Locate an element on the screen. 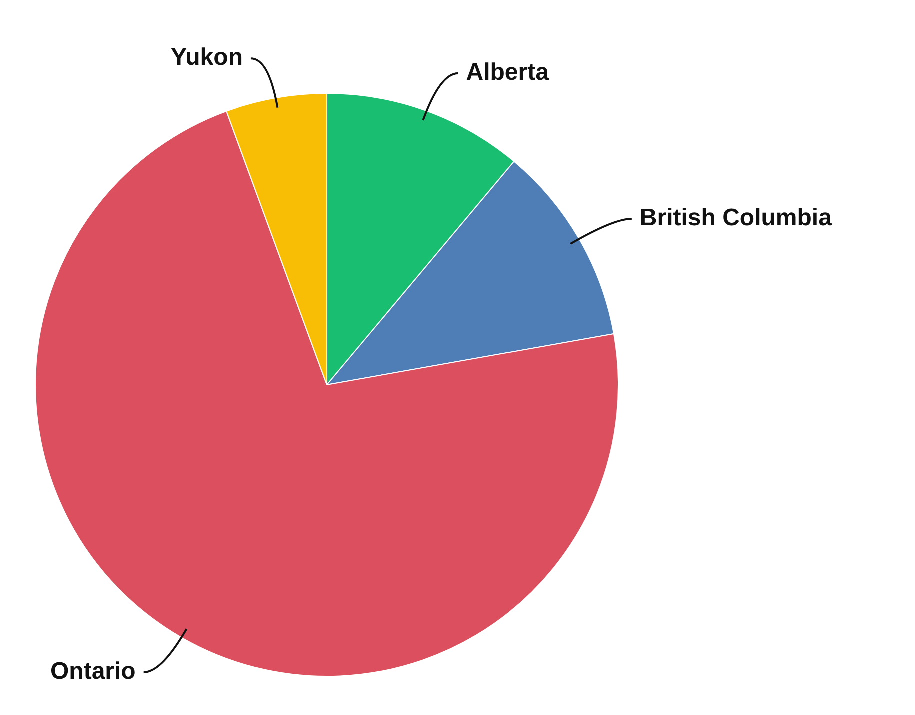 This screenshot has width=915, height=715. slice-label: Yukon is located at coordinates (206, 58).